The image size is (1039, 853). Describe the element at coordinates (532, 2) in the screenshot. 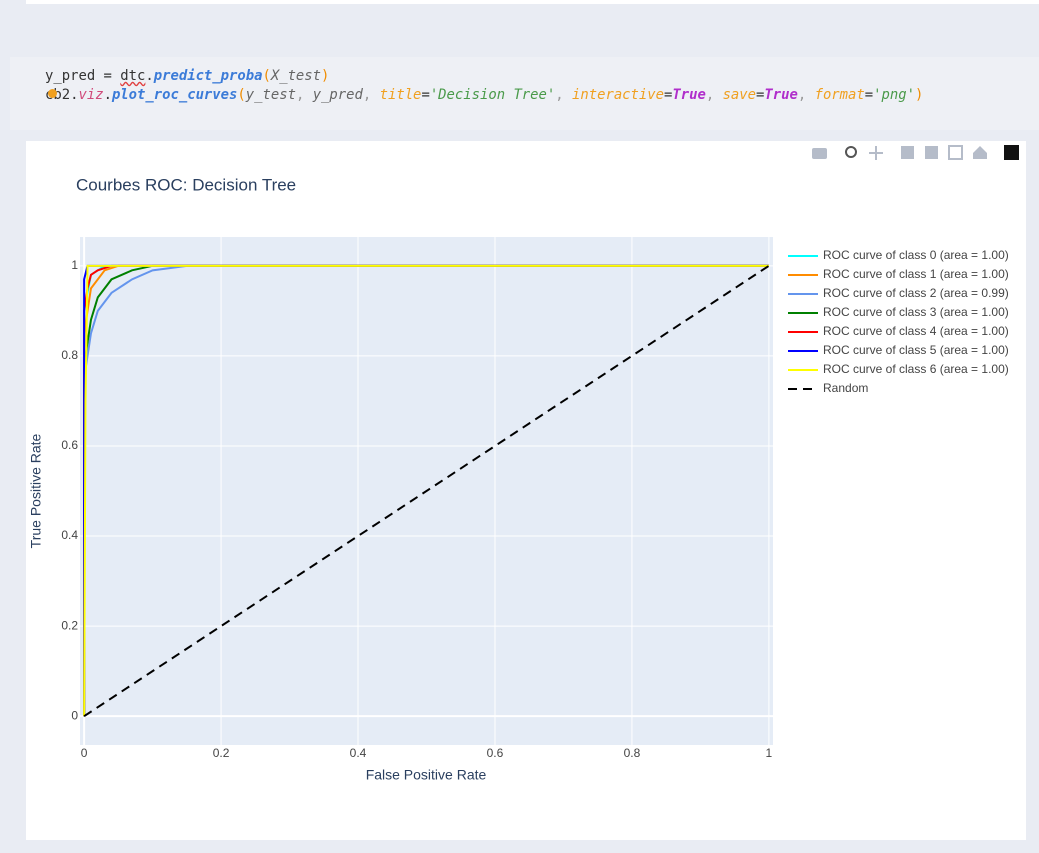

I see `previous-output` at that location.